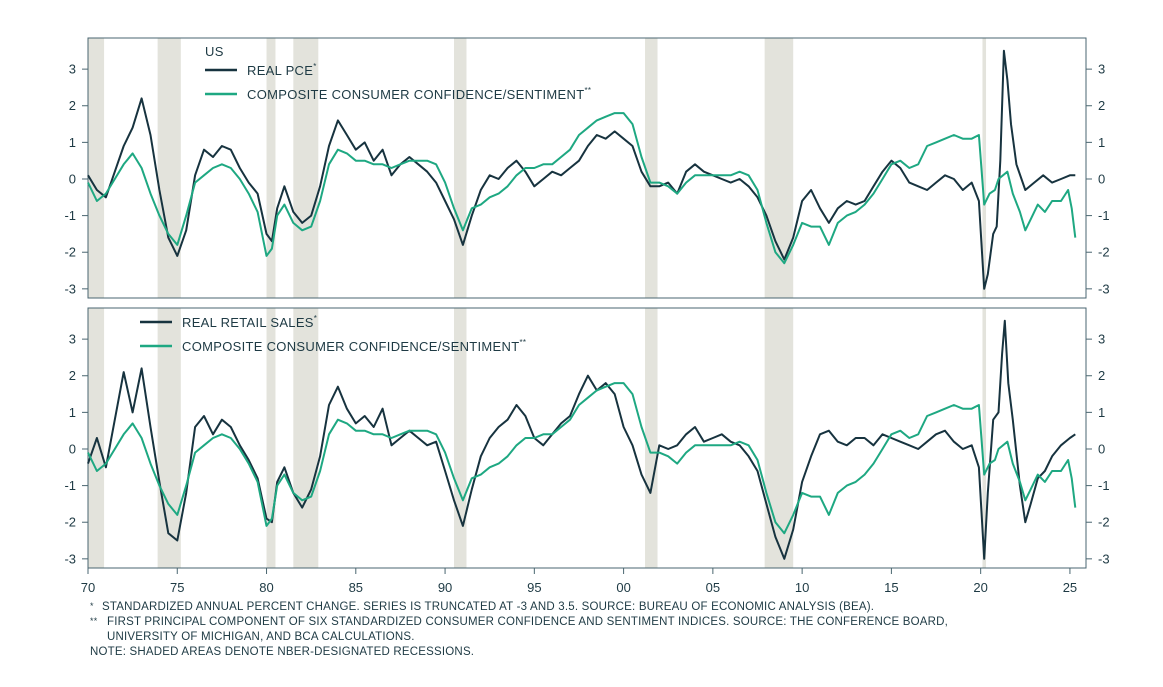  Describe the element at coordinates (980, 587) in the screenshot. I see `x-tick-label: 20` at that location.